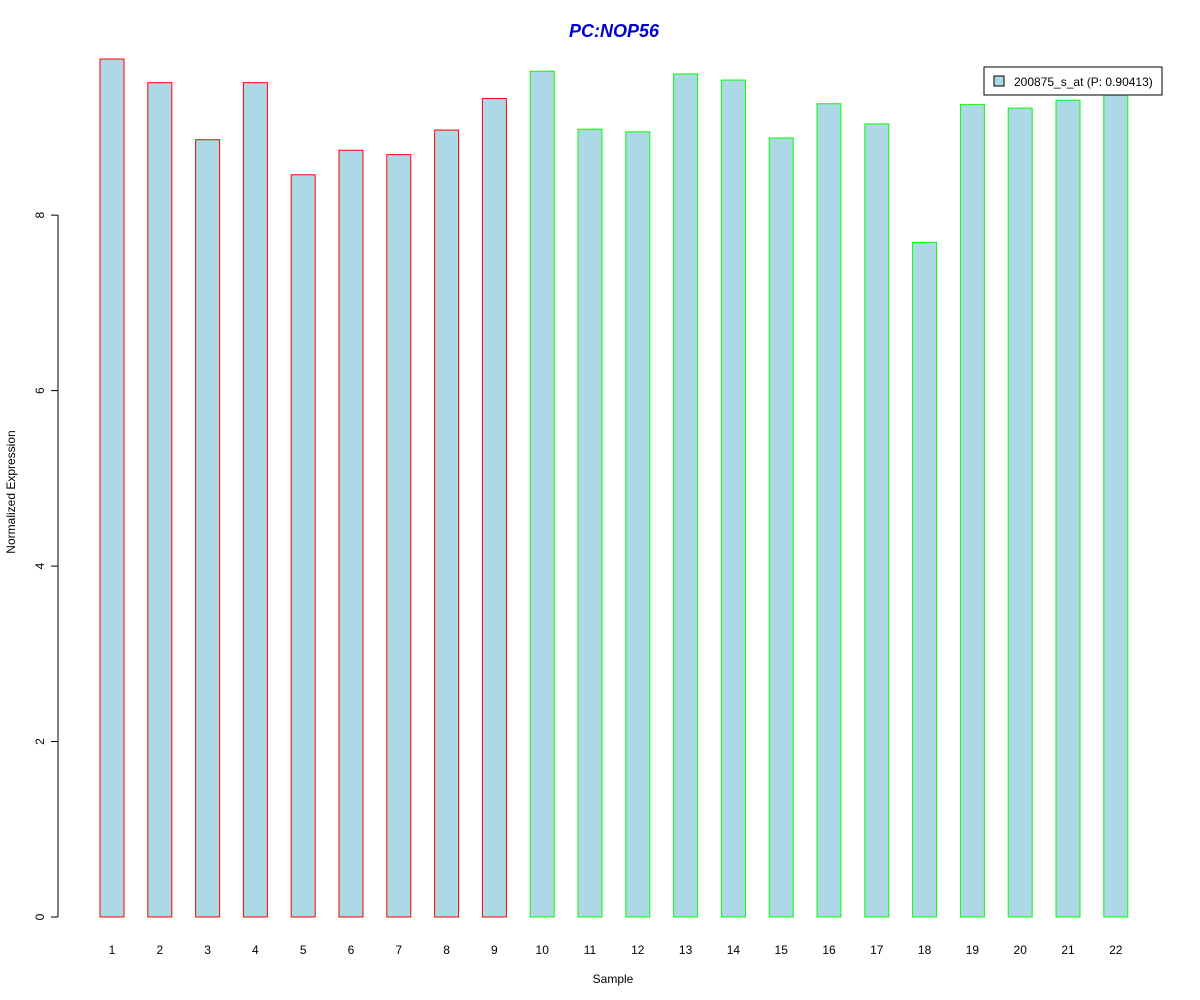 This screenshot has width=1200, height=1000. What do you see at coordinates (614, 31) in the screenshot?
I see `chart-title: PC:NOP56` at bounding box center [614, 31].